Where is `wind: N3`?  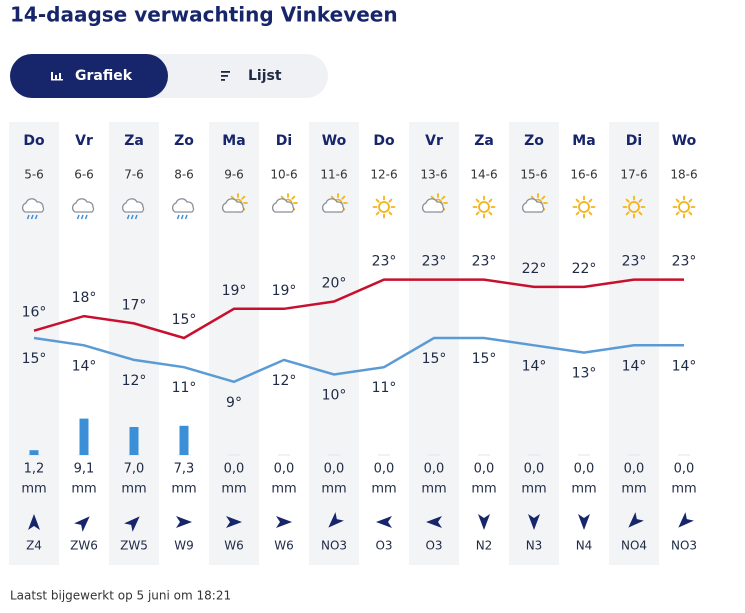
wind: N3 is located at coordinates (534, 546).